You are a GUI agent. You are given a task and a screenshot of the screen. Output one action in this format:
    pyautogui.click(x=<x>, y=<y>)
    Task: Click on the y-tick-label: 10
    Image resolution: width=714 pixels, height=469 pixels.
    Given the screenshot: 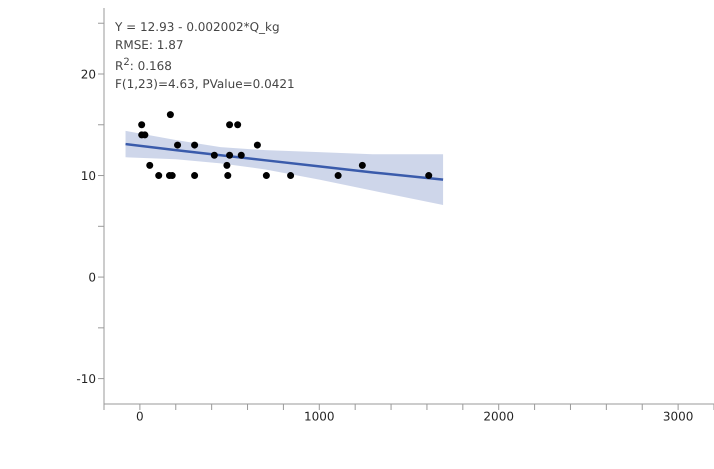 What is the action you would take?
    pyautogui.click(x=88, y=175)
    